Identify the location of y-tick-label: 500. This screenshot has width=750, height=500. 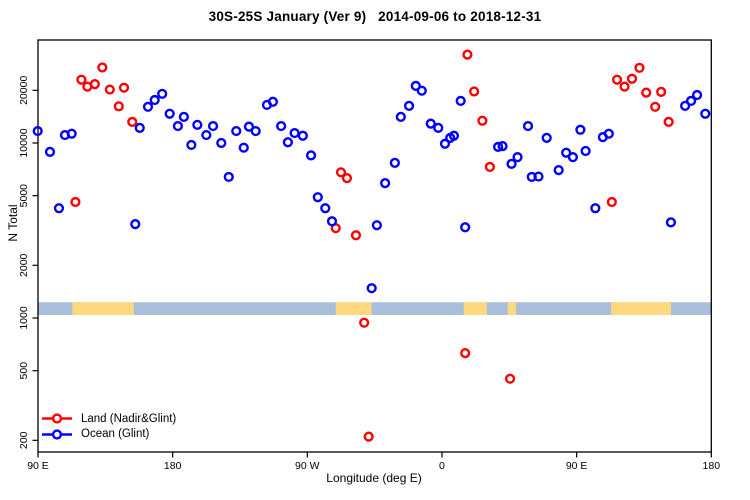
(24, 371).